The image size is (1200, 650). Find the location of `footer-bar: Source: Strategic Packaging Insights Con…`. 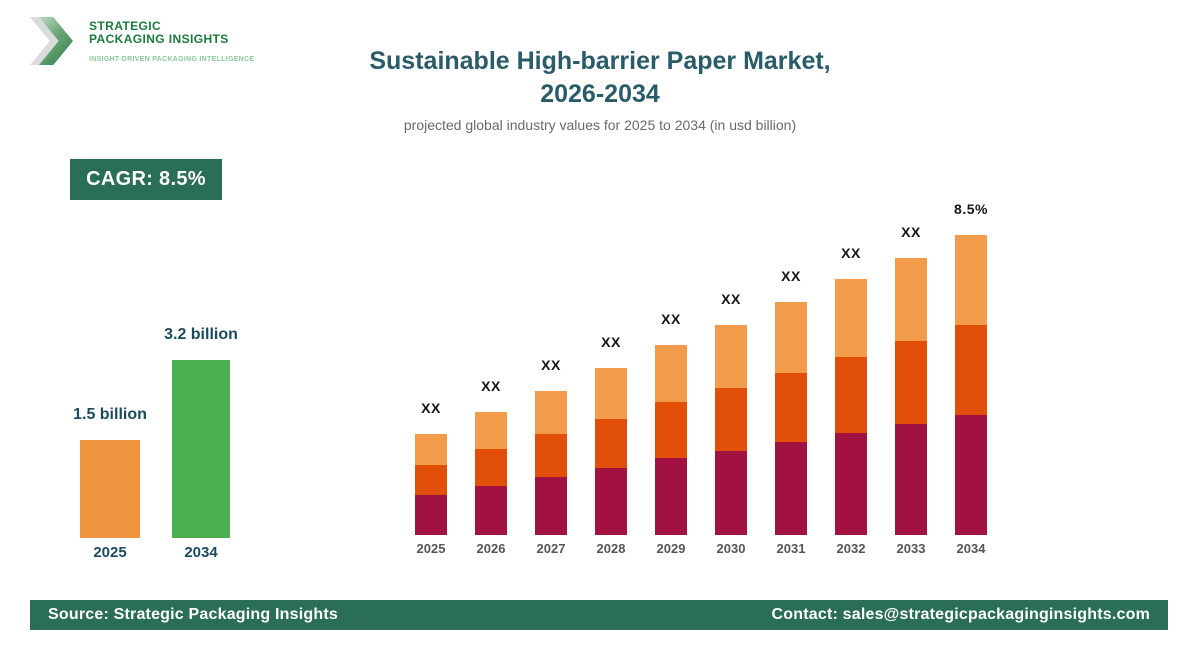

footer-bar: Source: Strategic Packaging Insights Con… is located at coordinates (599, 615).